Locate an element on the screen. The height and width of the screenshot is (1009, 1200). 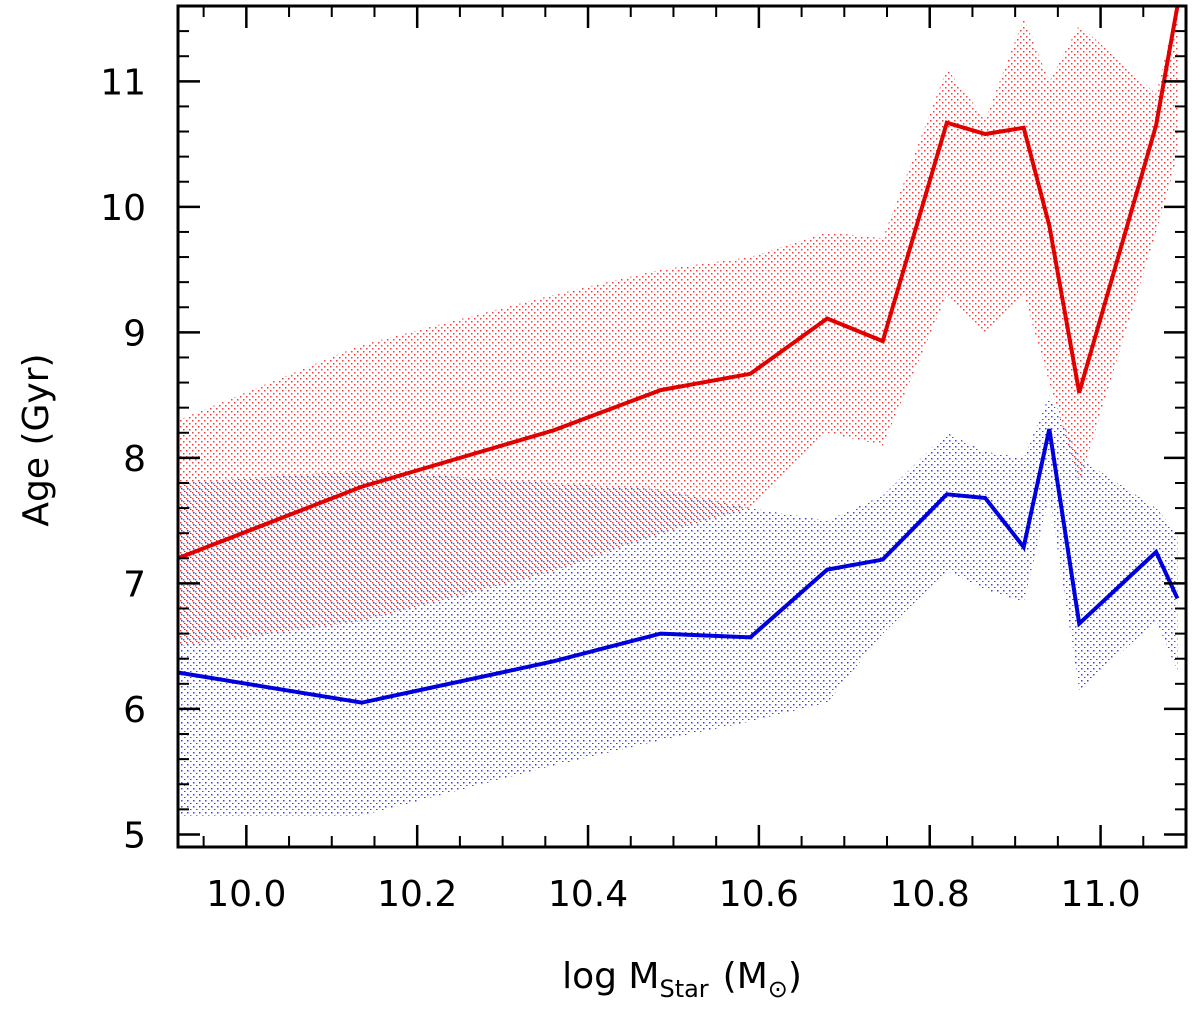
y-tick-label: 11 is located at coordinates (123, 82).